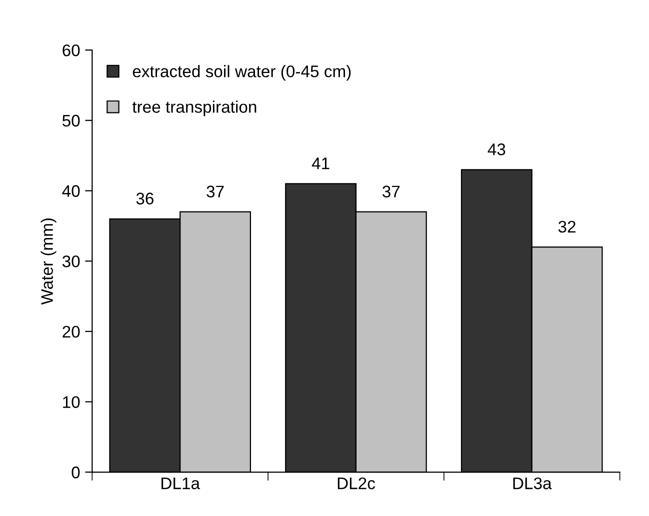 The width and height of the screenshot is (649, 516). Describe the element at coordinates (567, 226) in the screenshot. I see `data-label: 32` at that location.